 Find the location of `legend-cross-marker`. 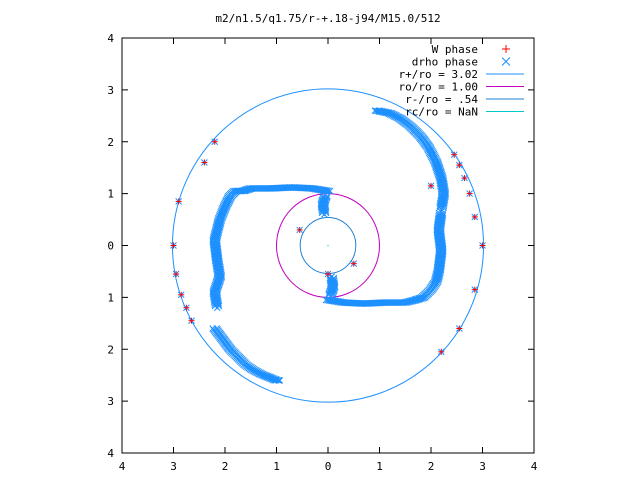

legend-cross-marker is located at coordinates (506, 61).